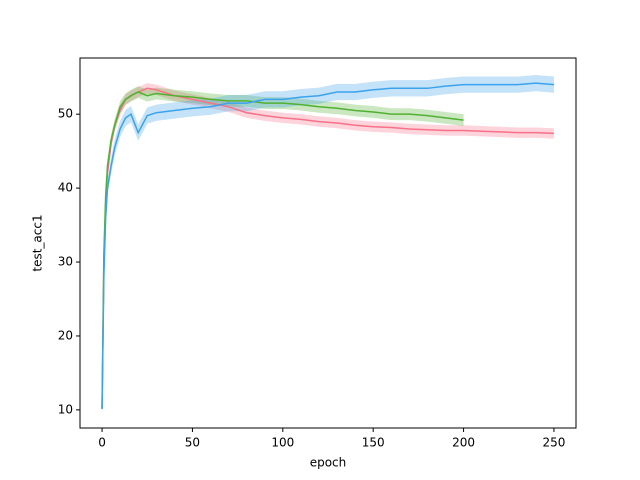 The width and height of the screenshot is (640, 480). I want to click on x-tick-label: 250, so click(553, 443).